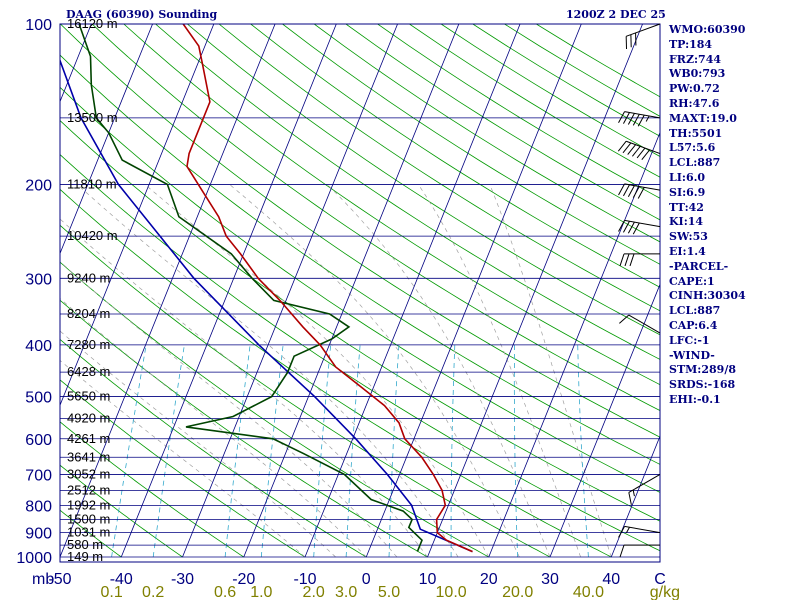 This screenshot has height=600, width=800. What do you see at coordinates (693, 325) in the screenshot?
I see `index-item: CAP:6.4` at bounding box center [693, 325].